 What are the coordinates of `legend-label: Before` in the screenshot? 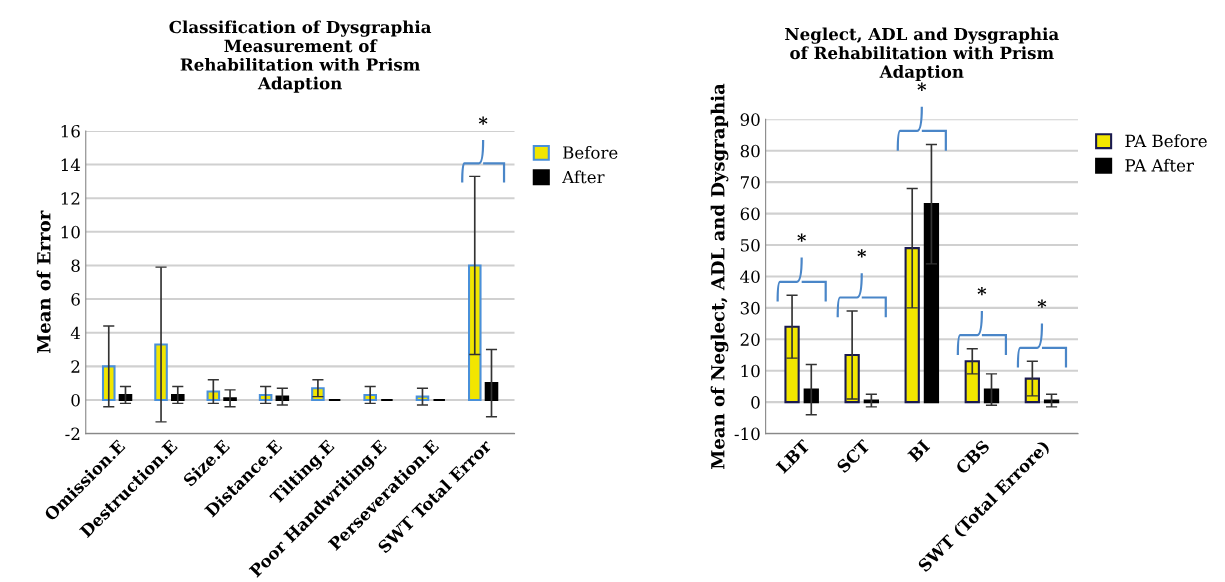 It's located at (590, 152).